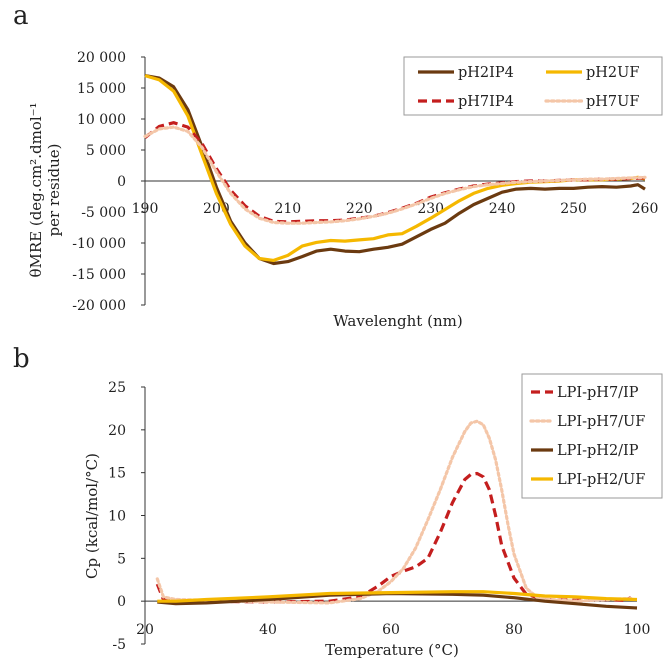  I want to click on chart-b-series-lpi-ph2-uf, so click(397, 596).